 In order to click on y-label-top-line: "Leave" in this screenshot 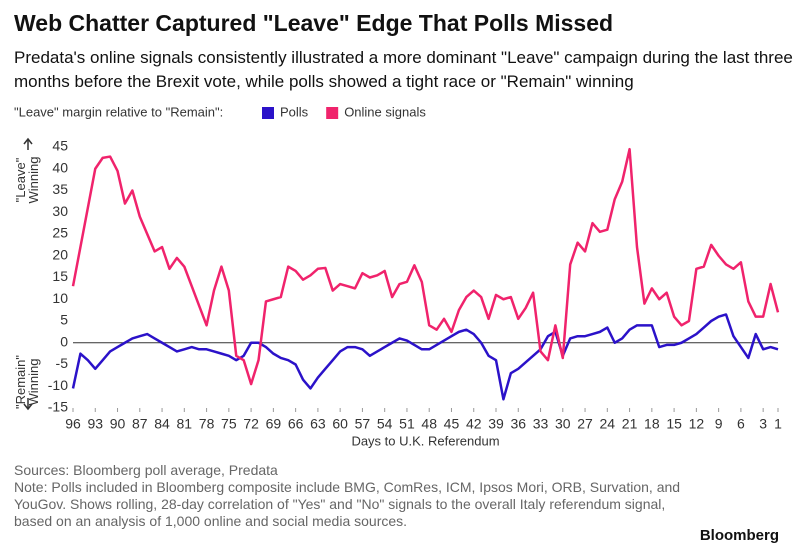, I will do `click(20, 179)`.